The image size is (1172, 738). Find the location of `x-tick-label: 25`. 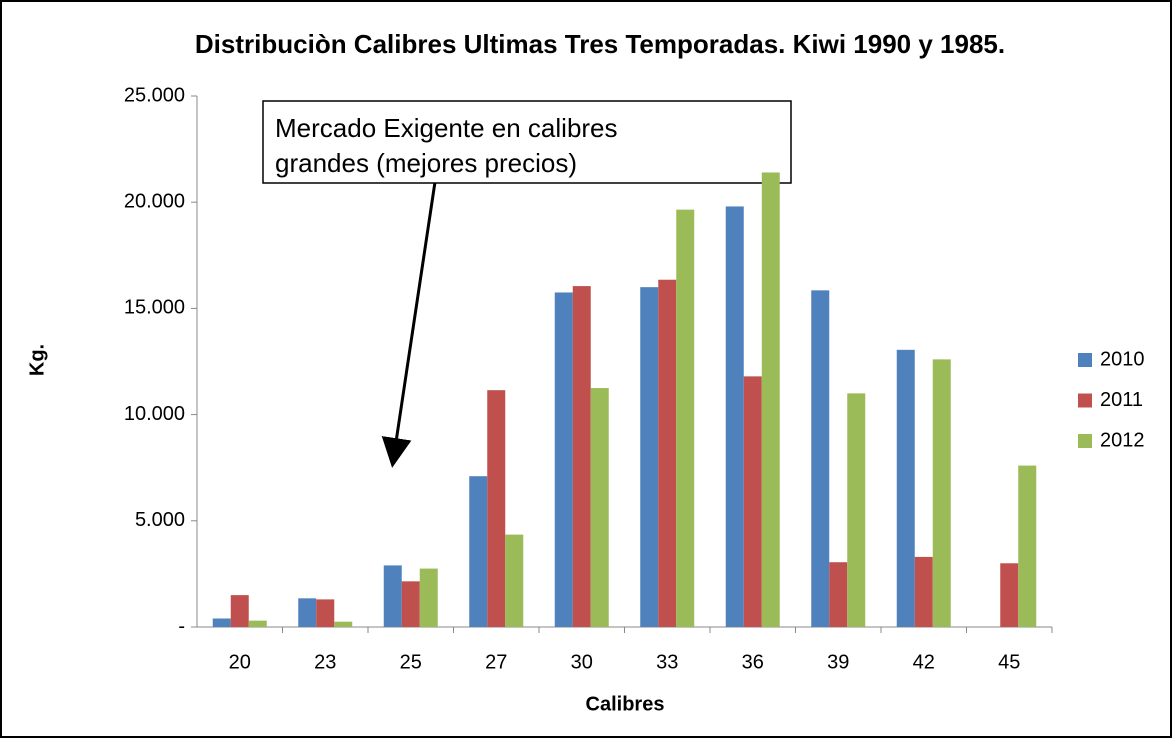

x-tick-label: 25 is located at coordinates (411, 662).